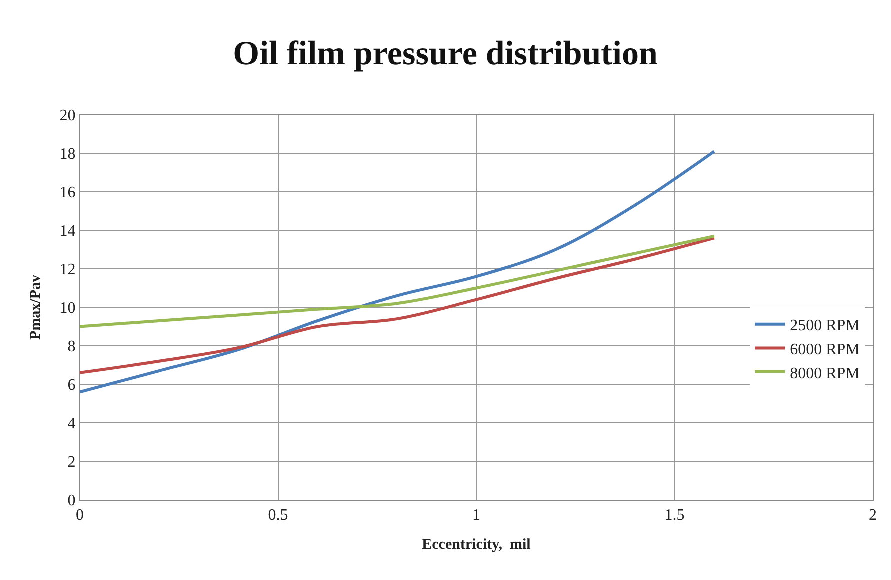  What do you see at coordinates (68, 155) in the screenshot?
I see `y-tick-label: 18` at bounding box center [68, 155].